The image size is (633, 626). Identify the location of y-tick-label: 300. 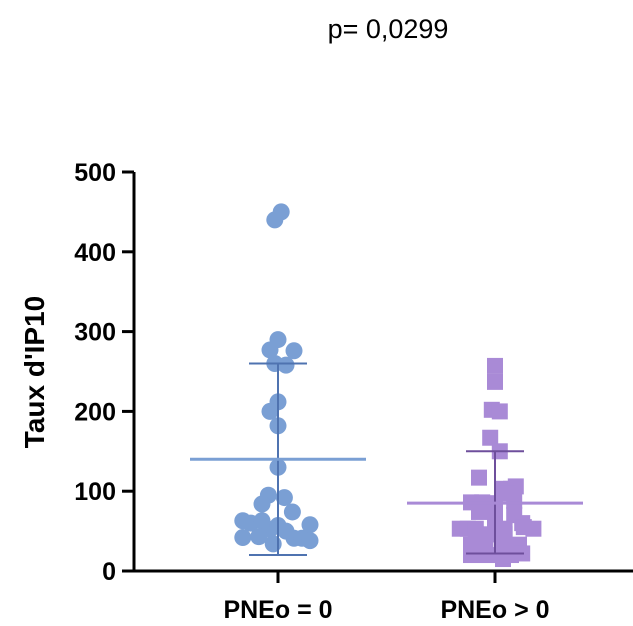
(95, 333).